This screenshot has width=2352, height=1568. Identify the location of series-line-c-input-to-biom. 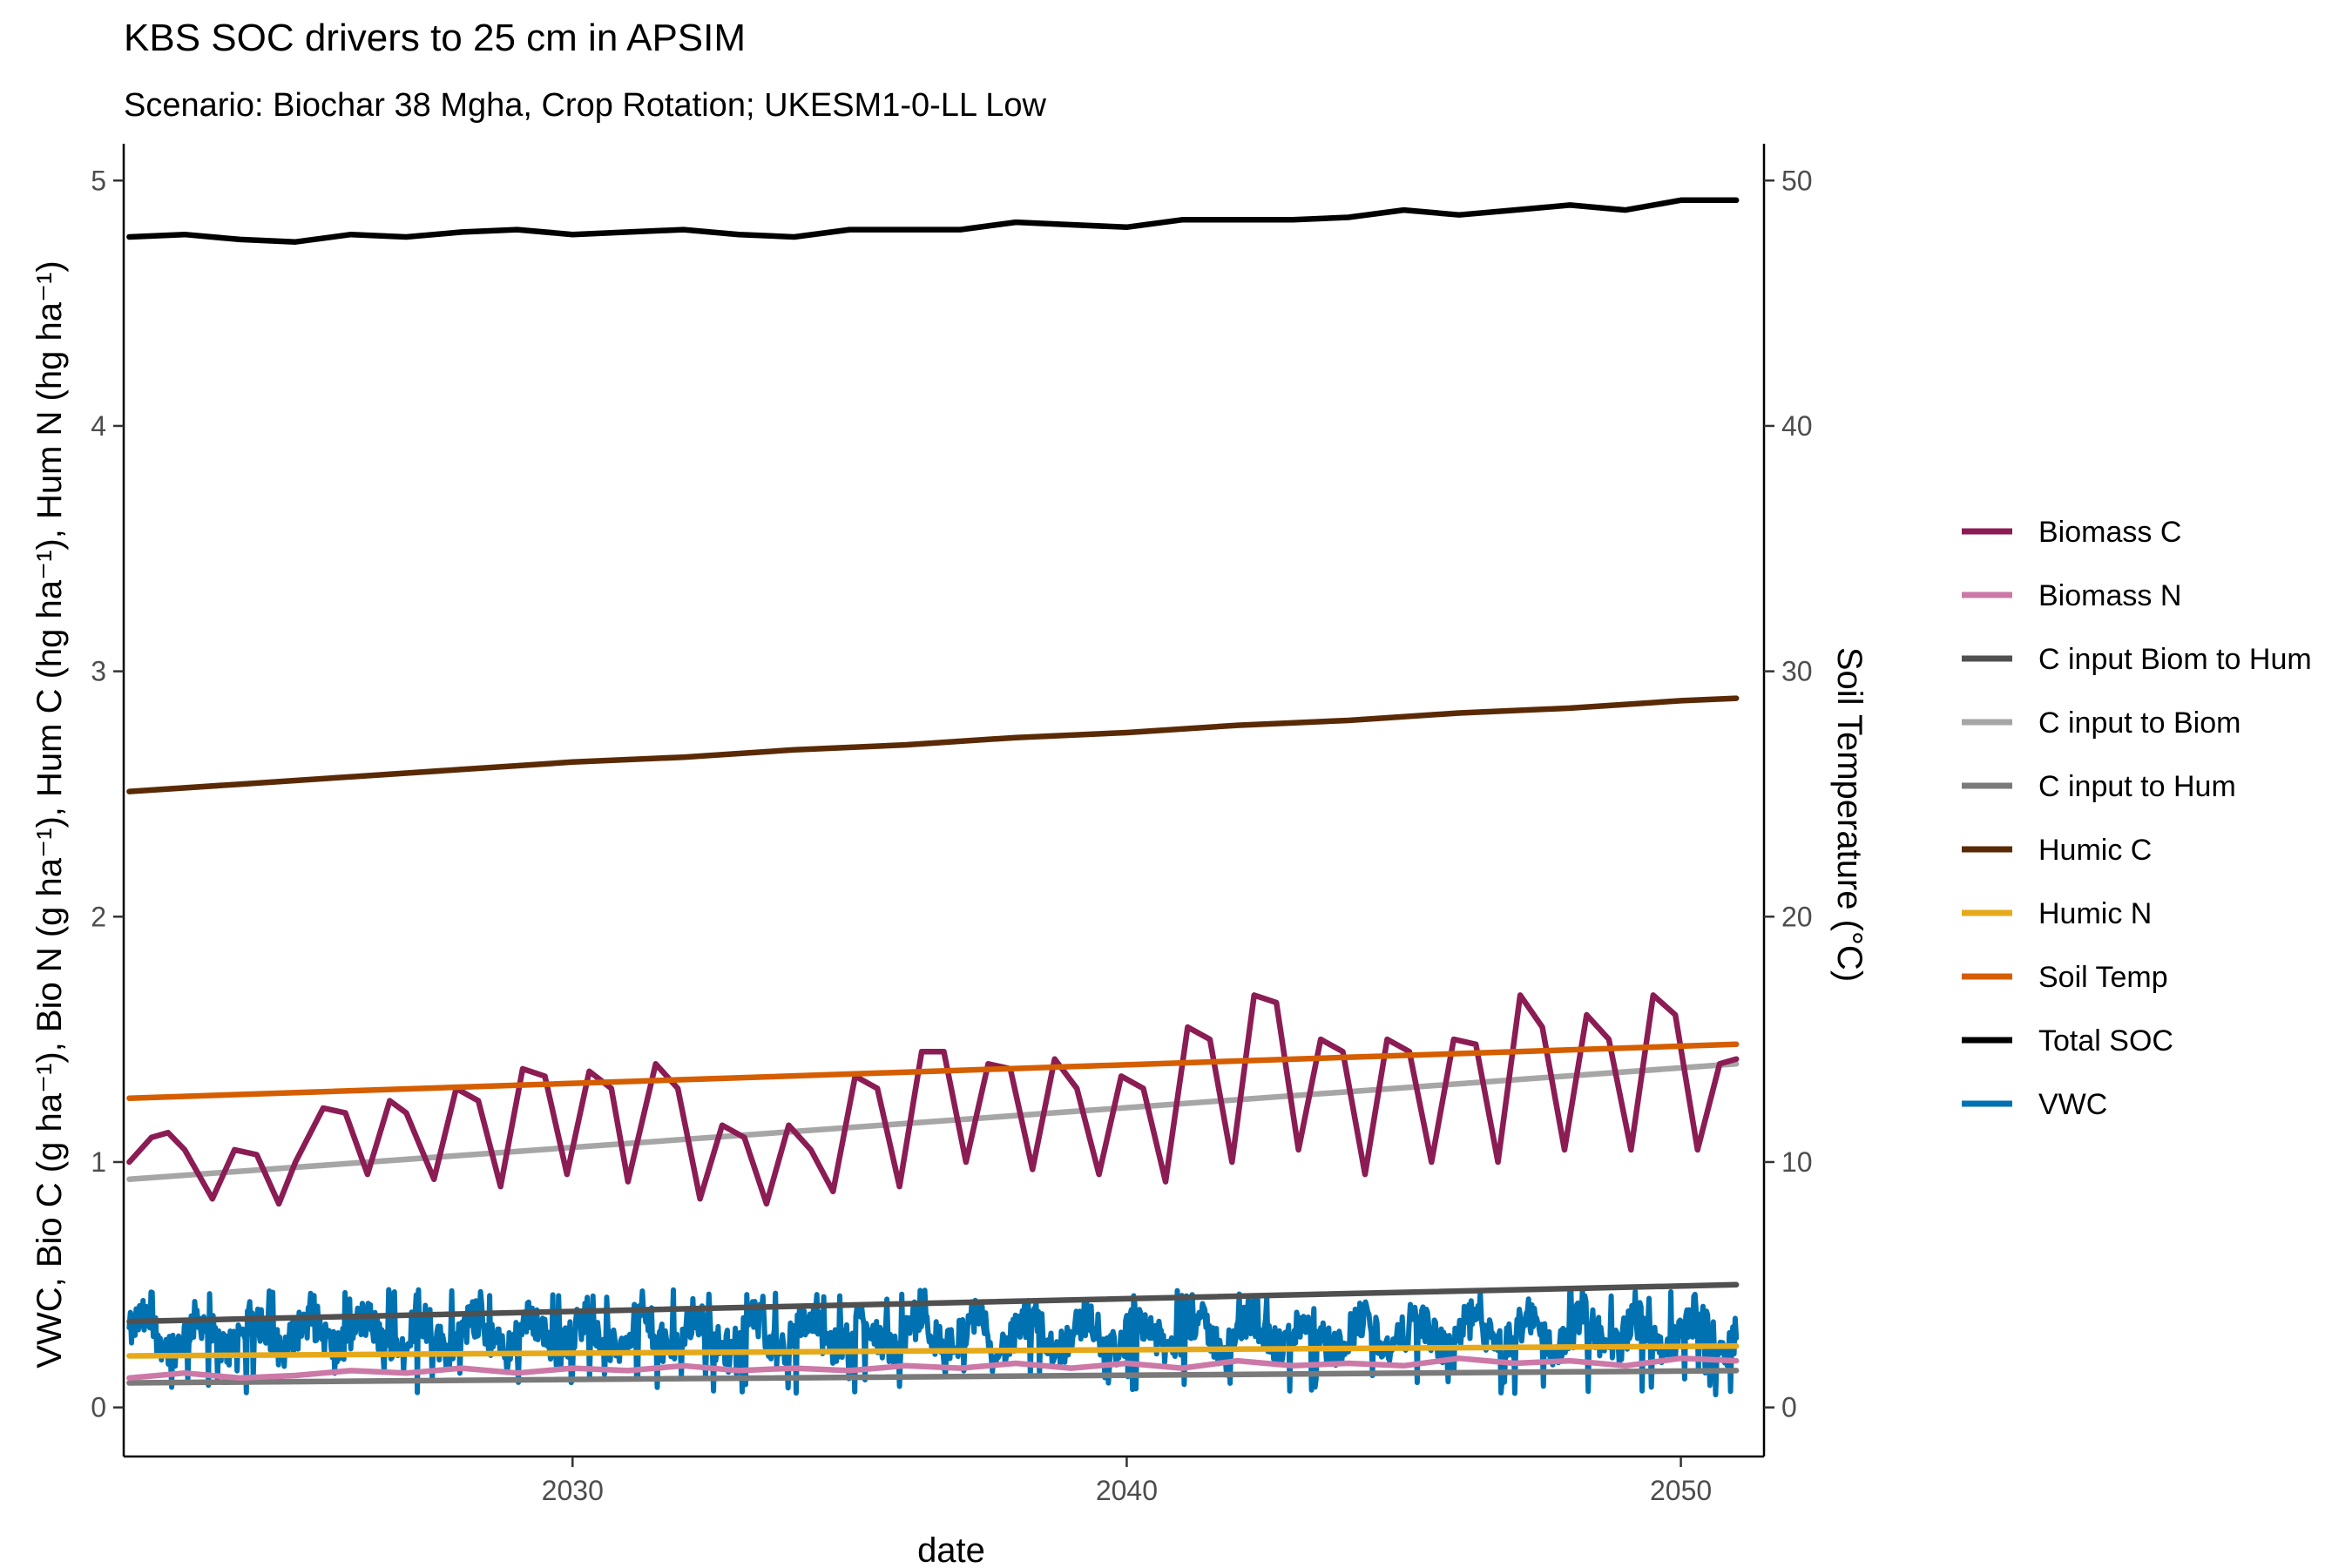
(933, 1122).